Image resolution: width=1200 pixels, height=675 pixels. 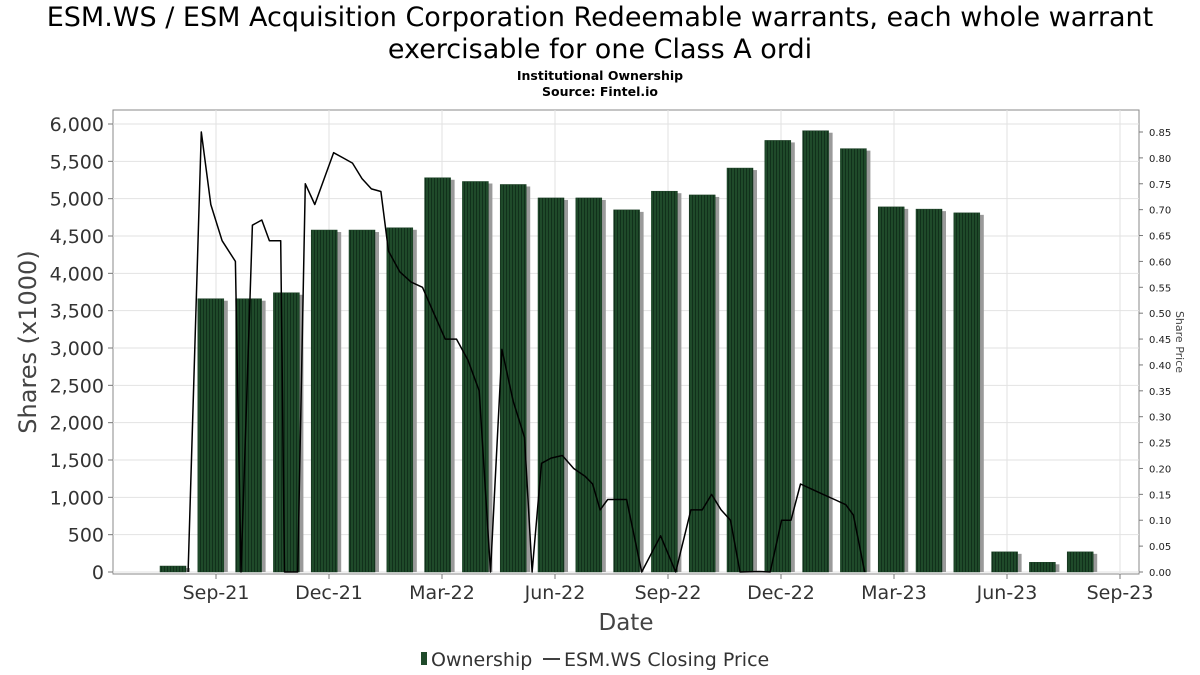 What do you see at coordinates (77, 461) in the screenshot?
I see `y-tick-label: 1,500` at bounding box center [77, 461].